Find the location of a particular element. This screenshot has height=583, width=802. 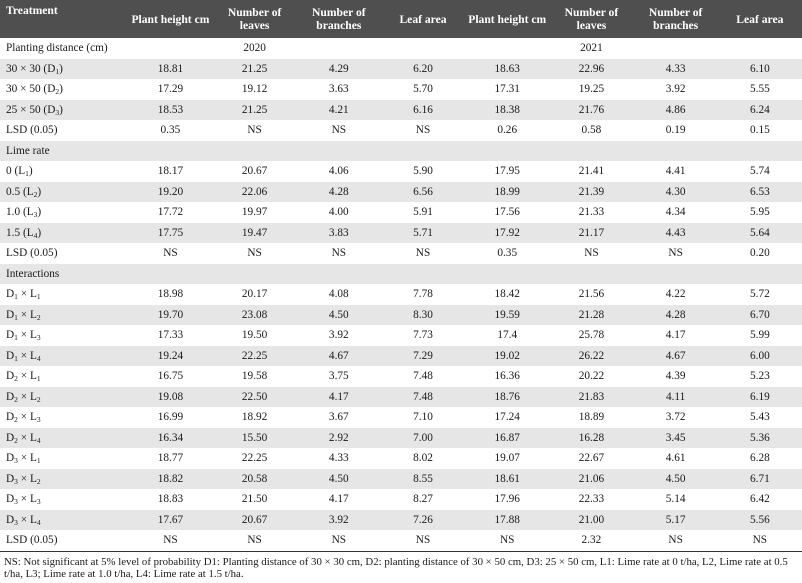

treatment-label: D2 × L2 is located at coordinates (64, 396).